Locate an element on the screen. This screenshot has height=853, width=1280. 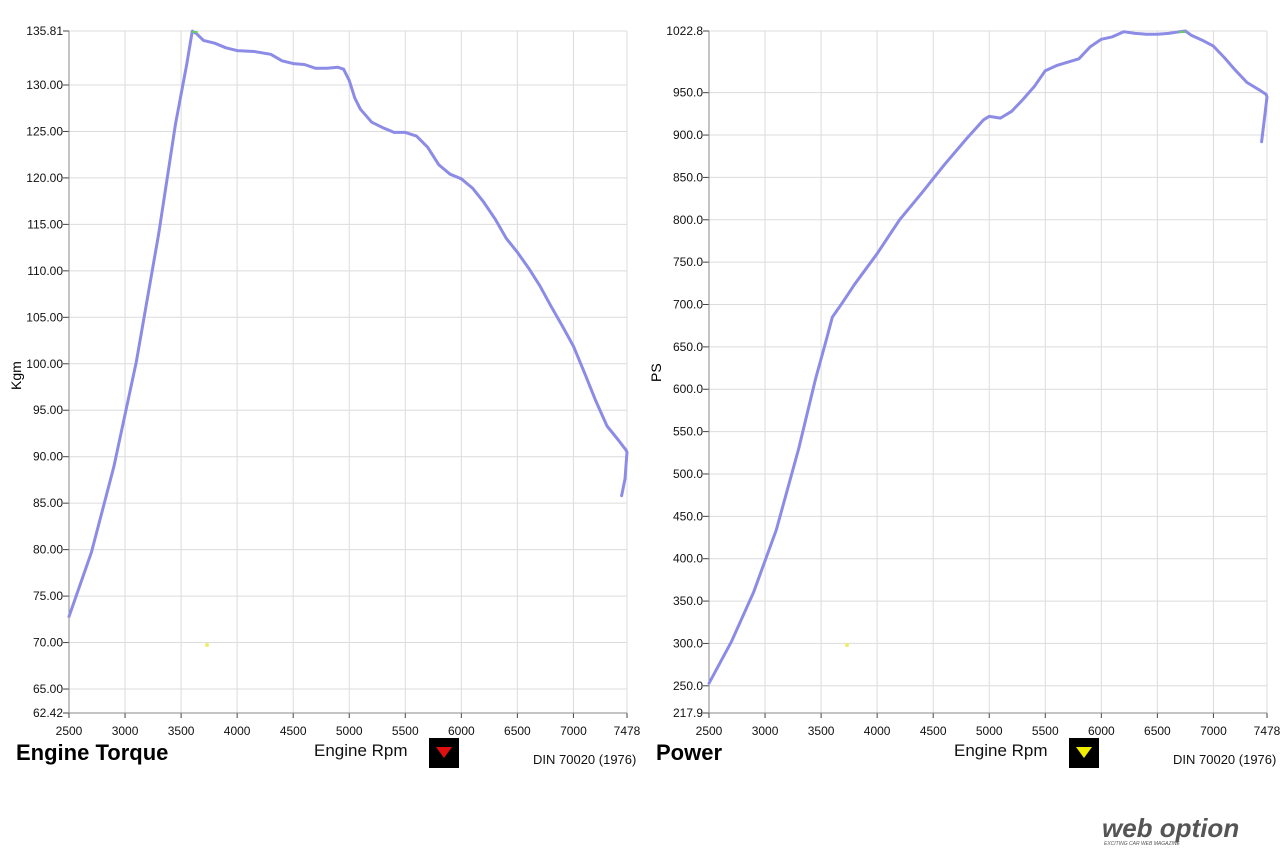
power-standard-label: DIN 70020 (1976) is located at coordinates (1225, 759).